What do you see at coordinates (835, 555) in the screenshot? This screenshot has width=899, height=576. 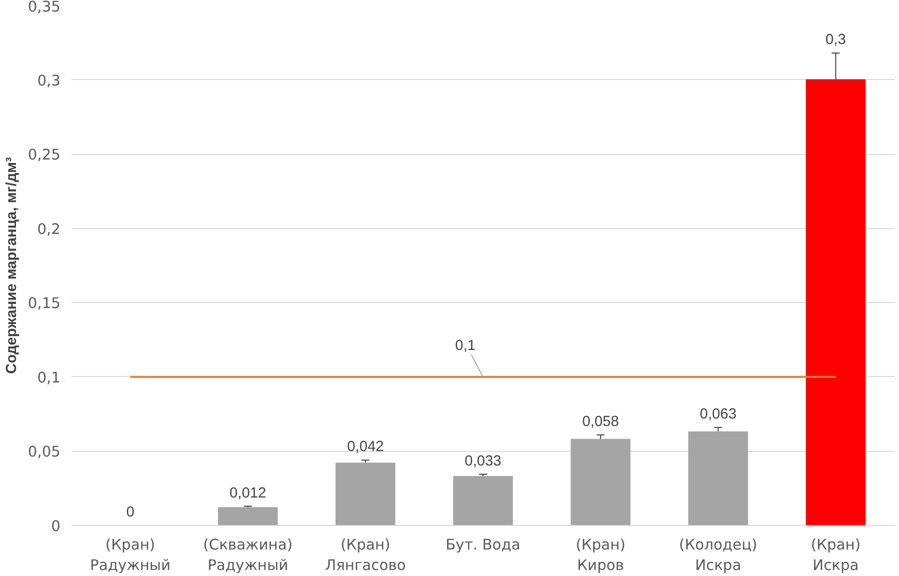 I see `x-tick-label: (Кран) Искра` at bounding box center [835, 555].